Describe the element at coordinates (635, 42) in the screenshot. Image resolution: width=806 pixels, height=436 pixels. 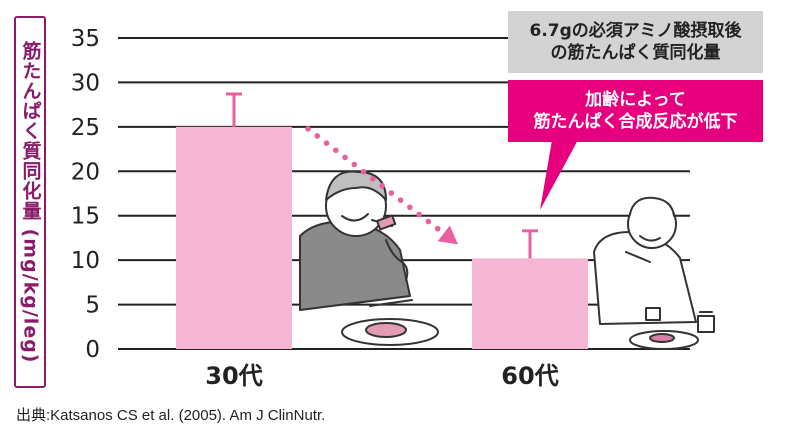
I see `gray-callout: 6.7gの必須アミノ酸摂取後 の筋たんぱく質同化量` at that location.